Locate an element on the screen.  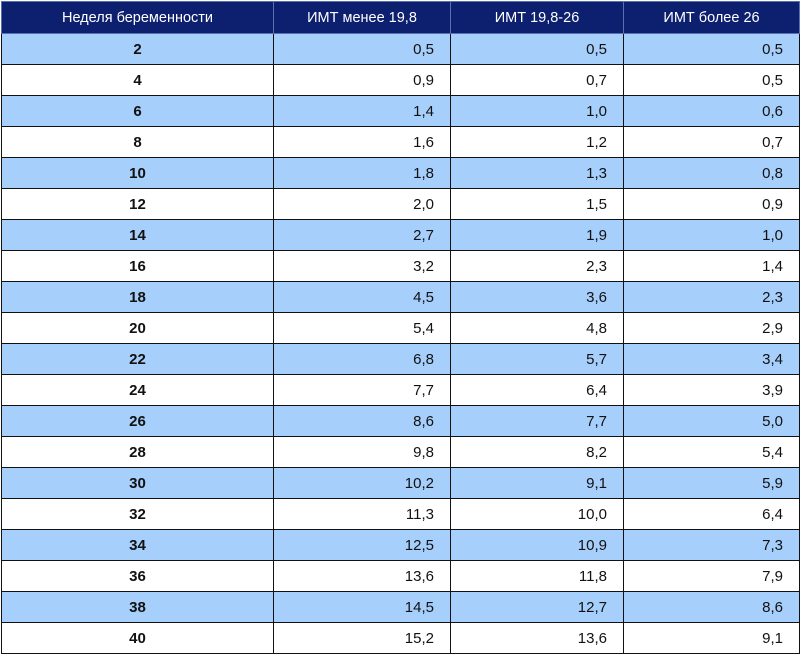
week-cell: 22 is located at coordinates (137, 359).